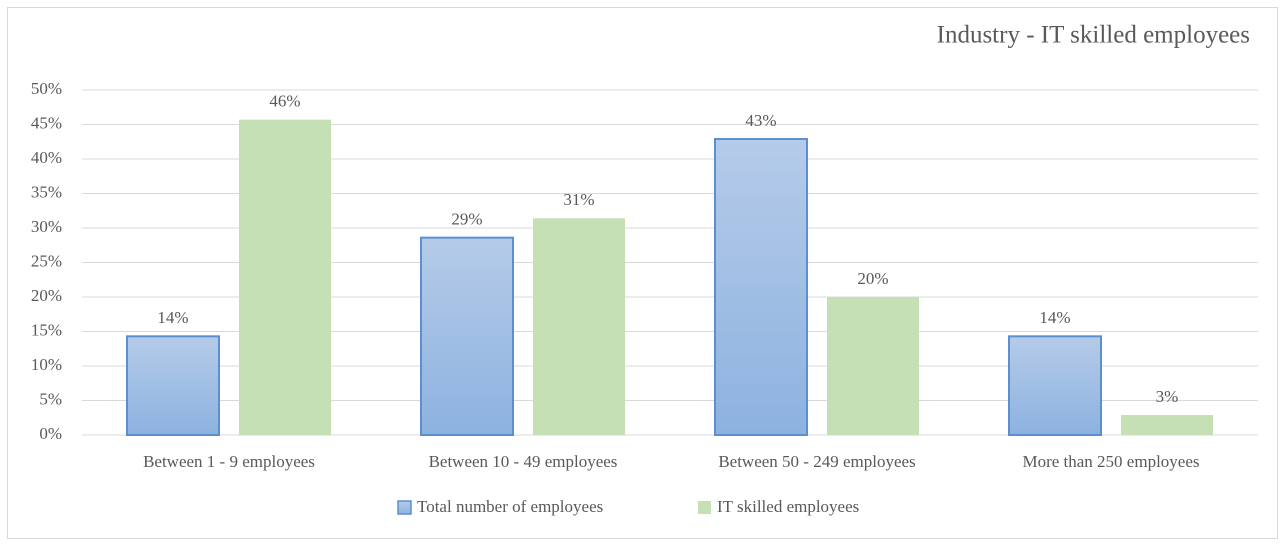  What do you see at coordinates (46, 260) in the screenshot?
I see `y-tick-label: 25%` at bounding box center [46, 260].